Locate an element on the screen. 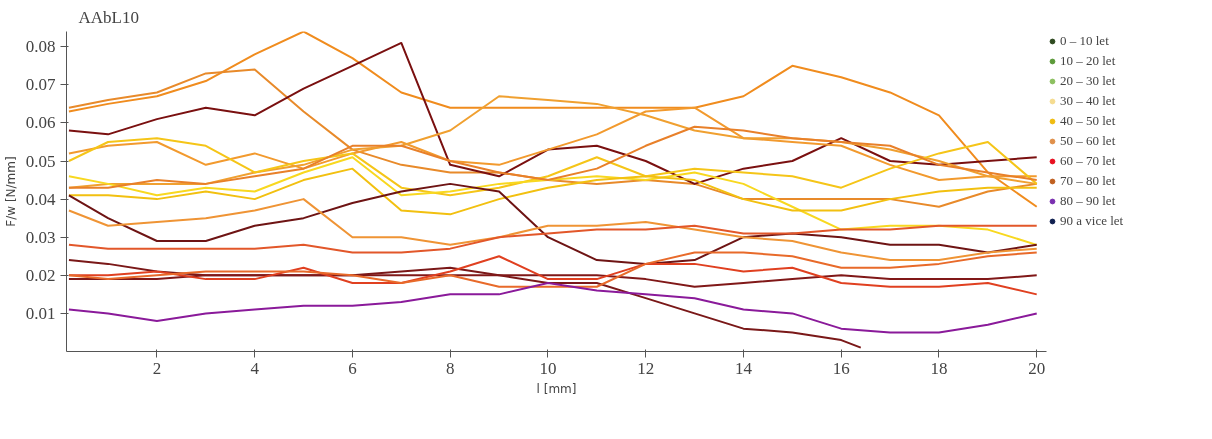  x-tick-label: 14 is located at coordinates (743, 368).